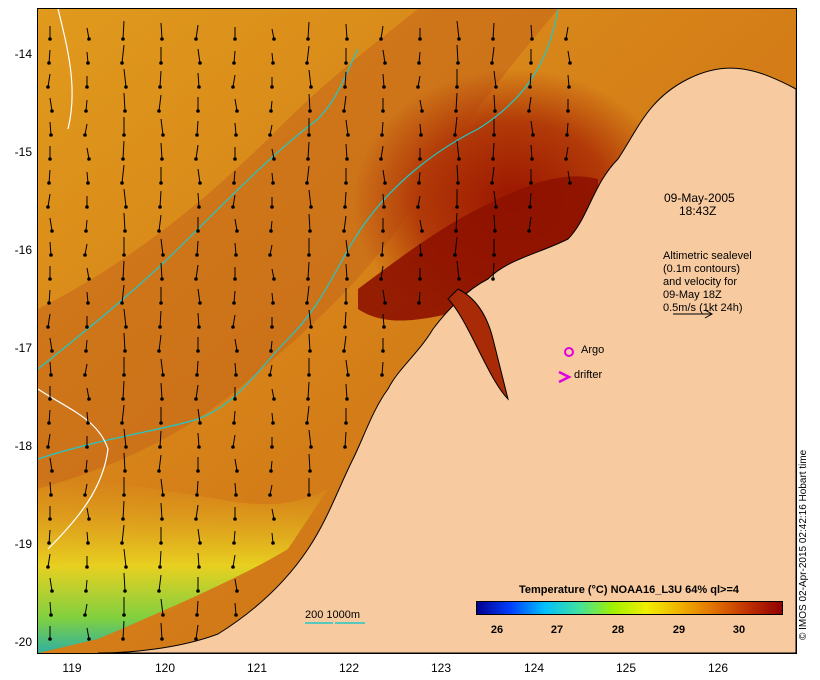  What do you see at coordinates (626, 668) in the screenshot?
I see `x-tick-label: 125` at bounding box center [626, 668].